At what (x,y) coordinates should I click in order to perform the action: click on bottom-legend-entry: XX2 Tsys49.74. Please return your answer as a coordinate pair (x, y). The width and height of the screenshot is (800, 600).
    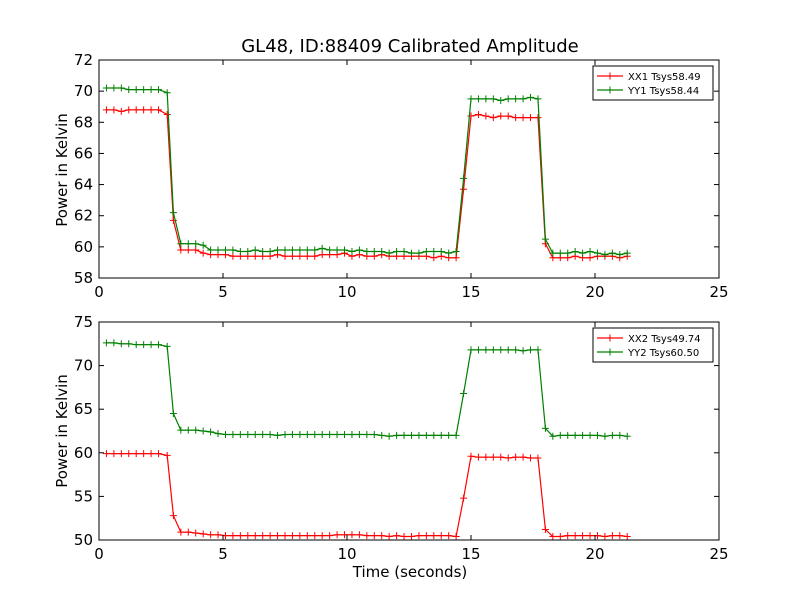
    Looking at the image, I should click on (664, 339).